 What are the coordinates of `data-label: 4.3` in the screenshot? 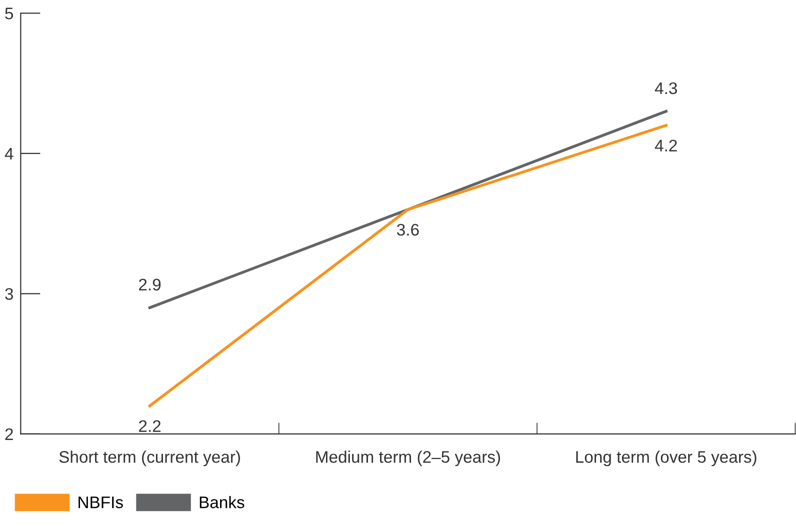 It's located at (665, 88).